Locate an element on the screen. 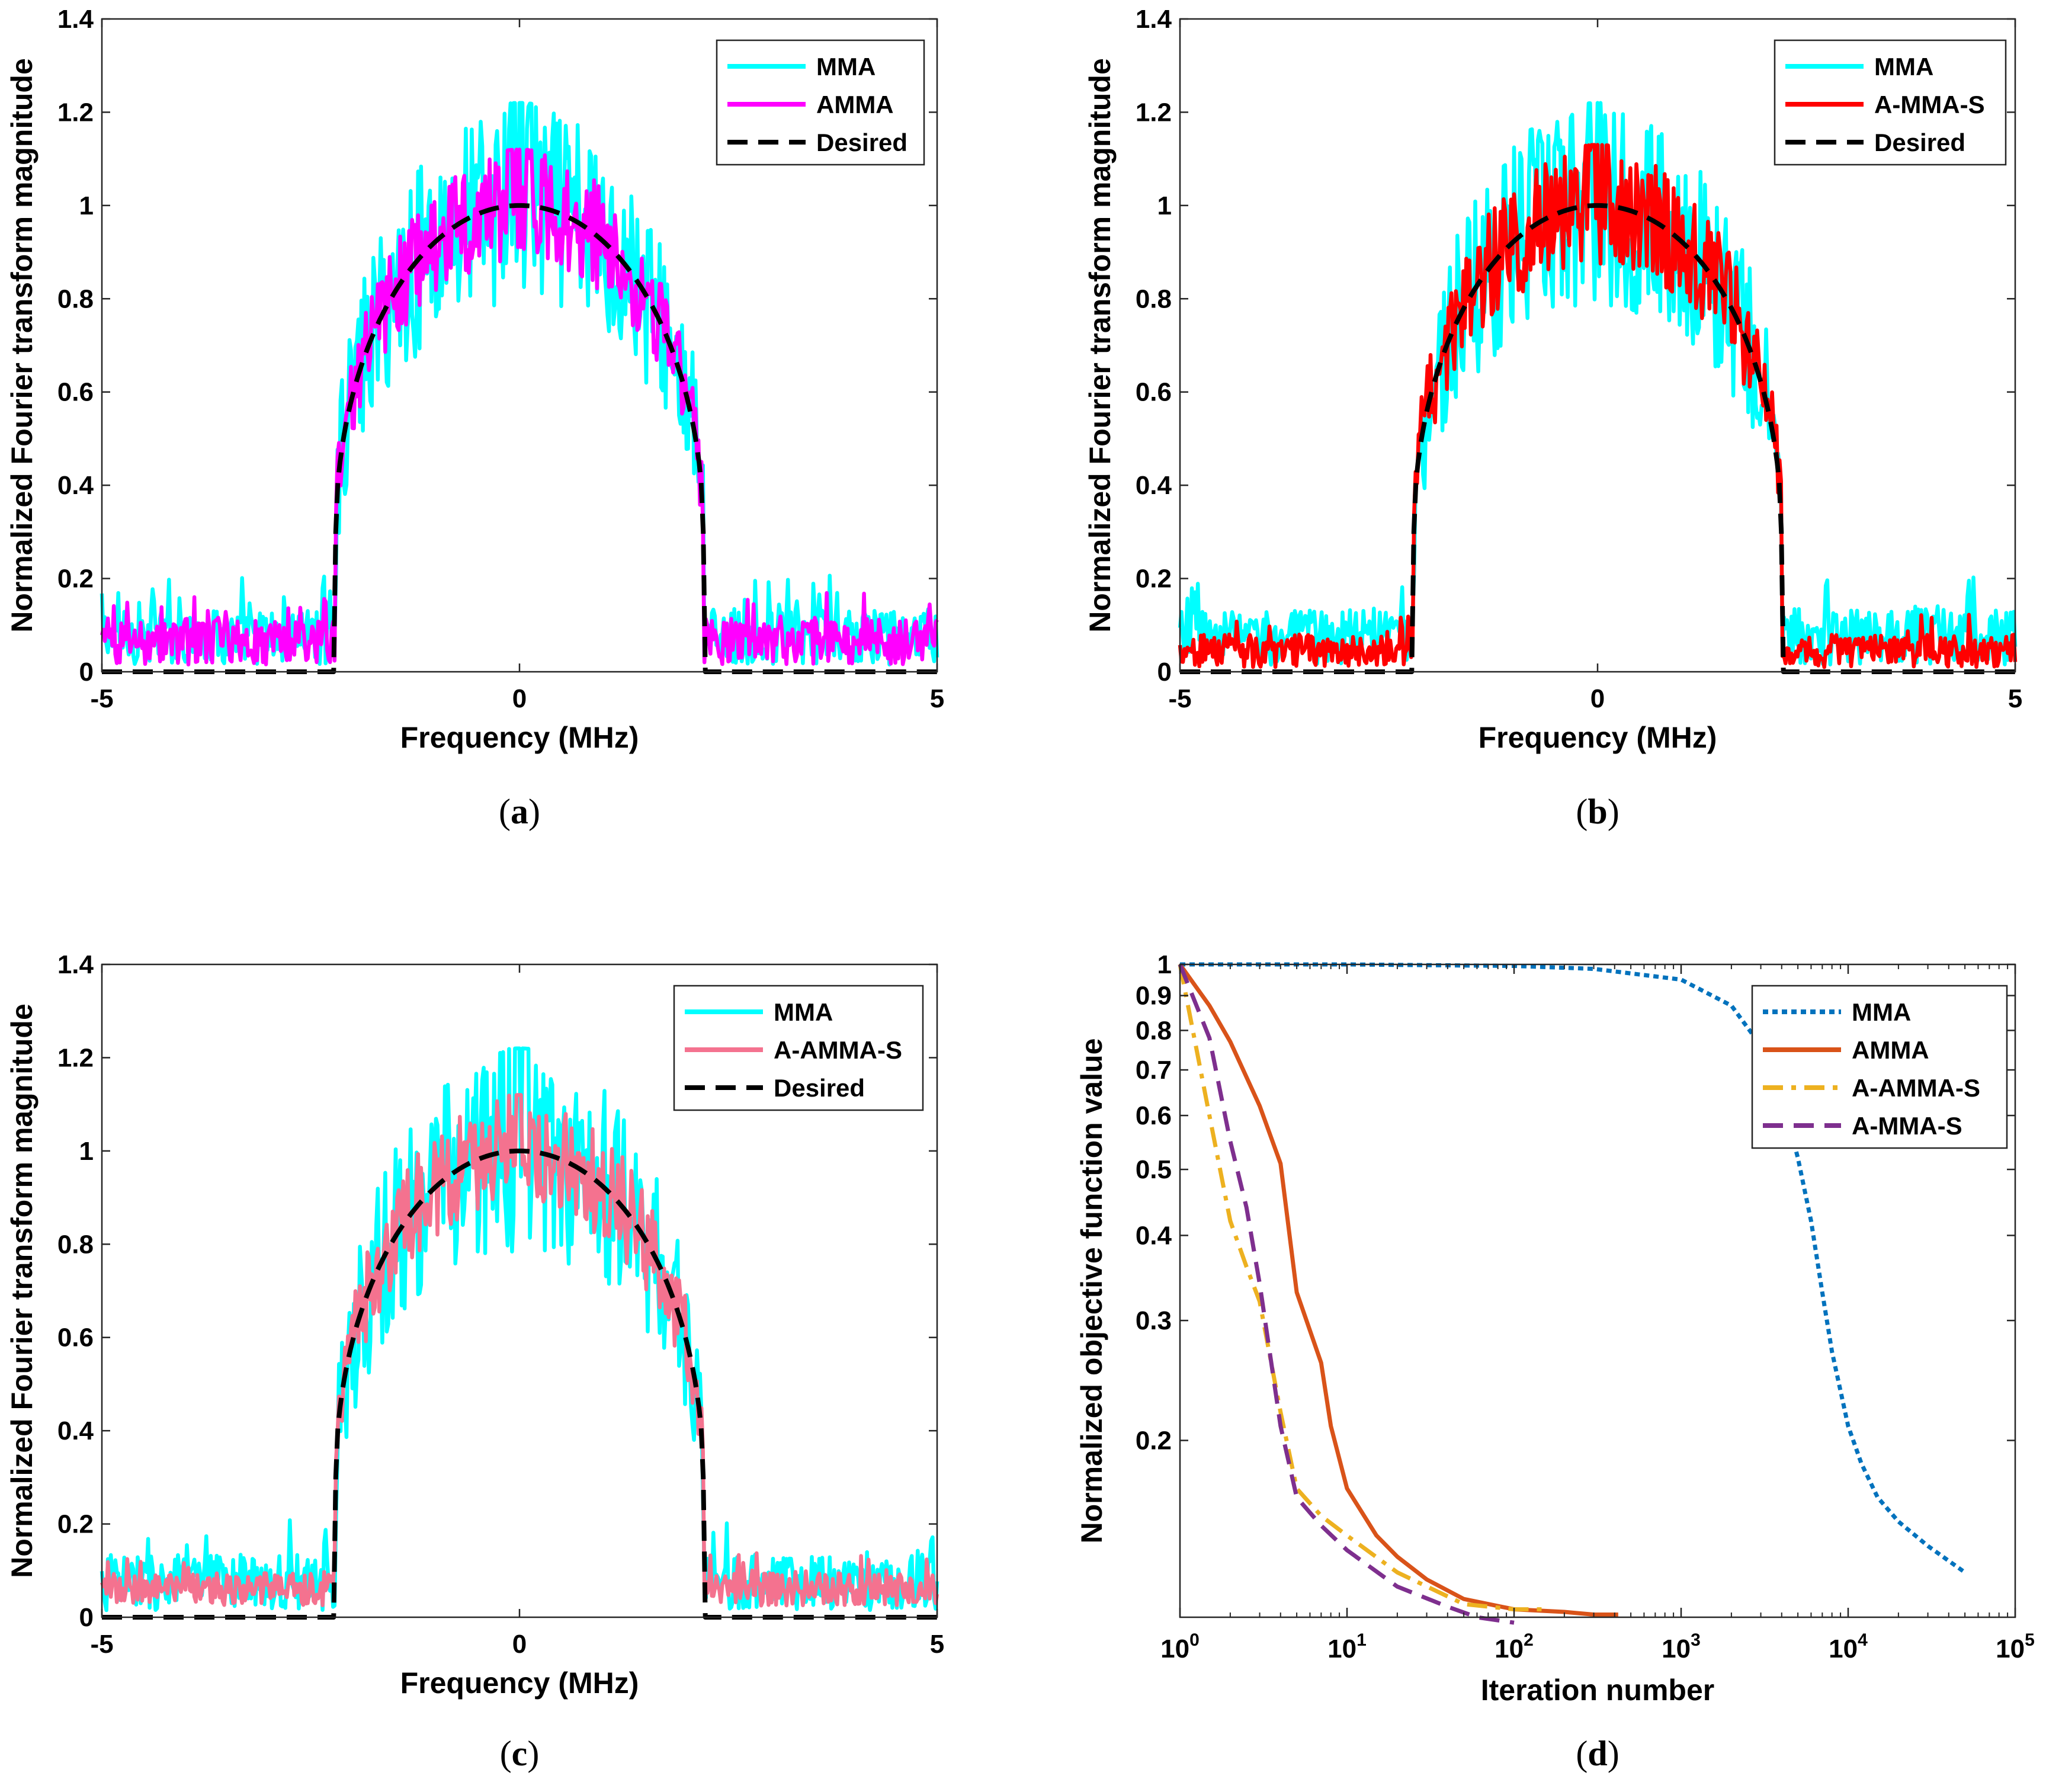  y-tick-label: 0.5 is located at coordinates (1154, 1170).